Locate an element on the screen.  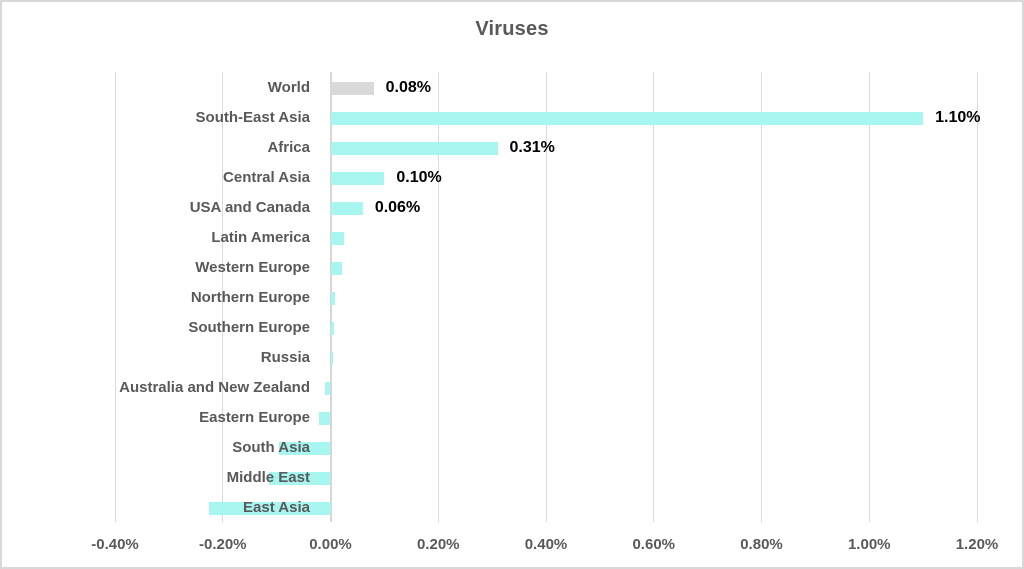
x-tick-label: 0.00% is located at coordinates (330, 544).